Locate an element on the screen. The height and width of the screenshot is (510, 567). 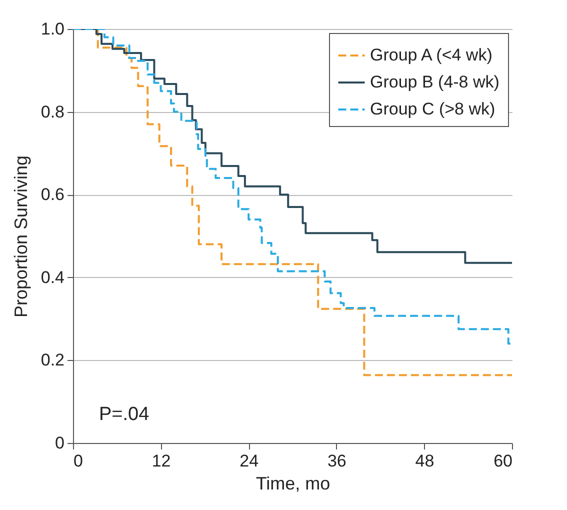
x-tick-label: 24 is located at coordinates (249, 461).